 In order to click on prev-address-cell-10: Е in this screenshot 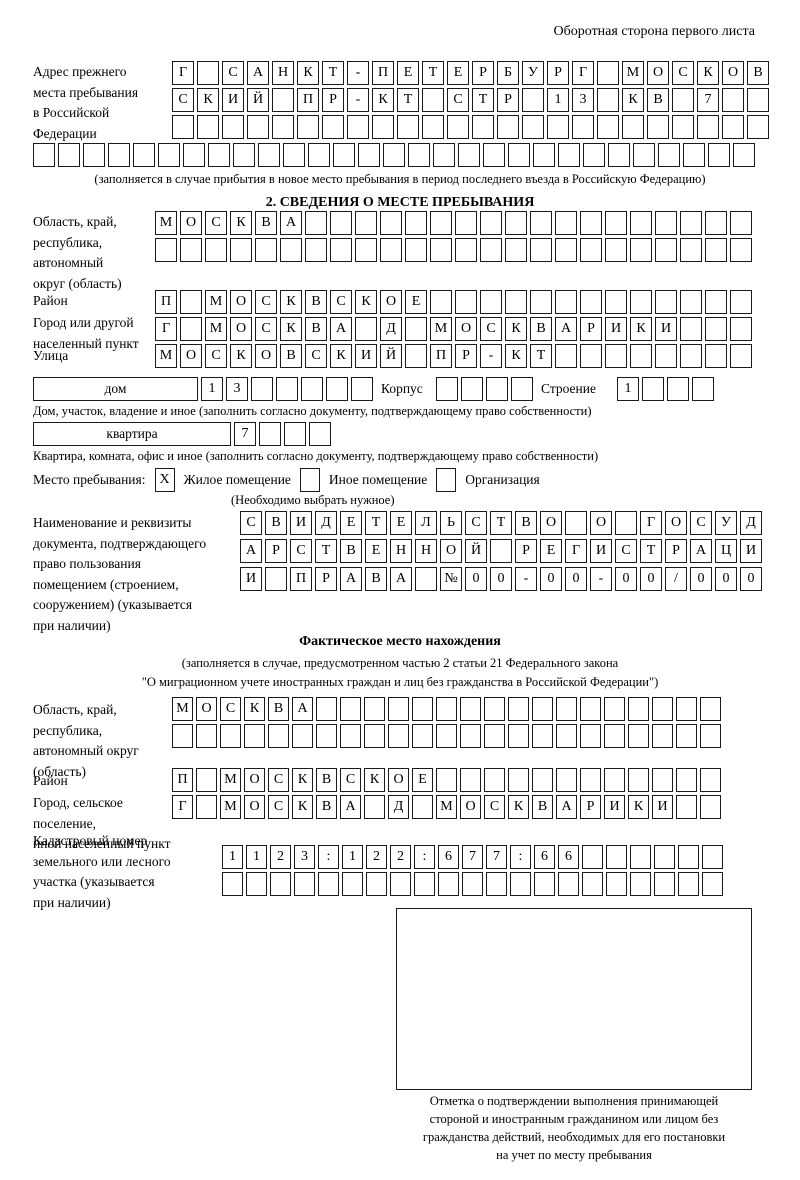, I will do `click(408, 73)`.